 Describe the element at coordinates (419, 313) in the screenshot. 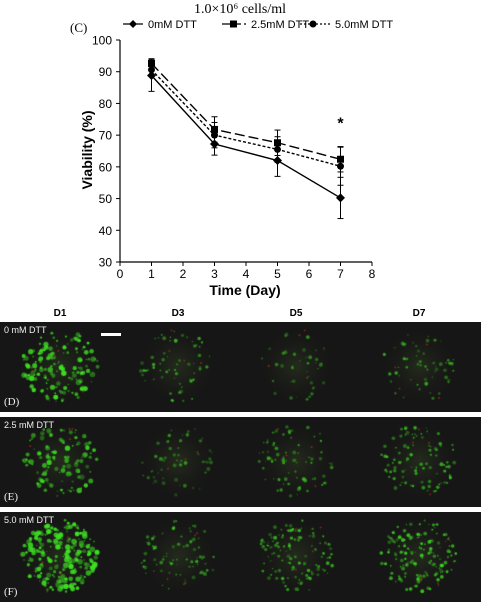

I see `col-label-d7: D7` at that location.